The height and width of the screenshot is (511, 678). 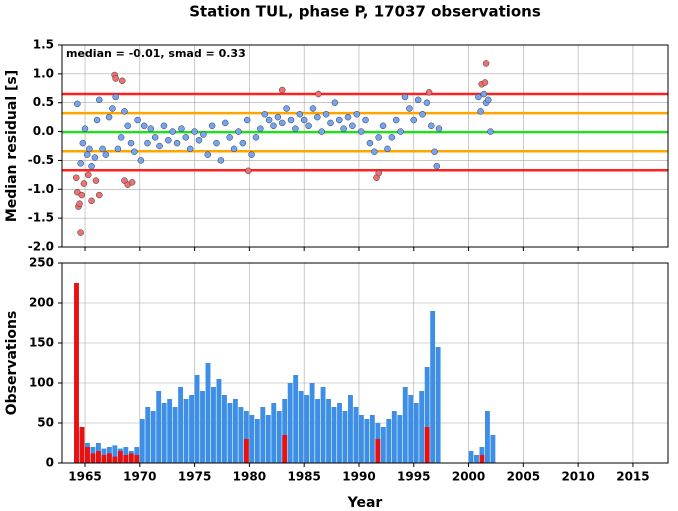 I want to click on y-tick-label: 0, so click(x=50, y=463).